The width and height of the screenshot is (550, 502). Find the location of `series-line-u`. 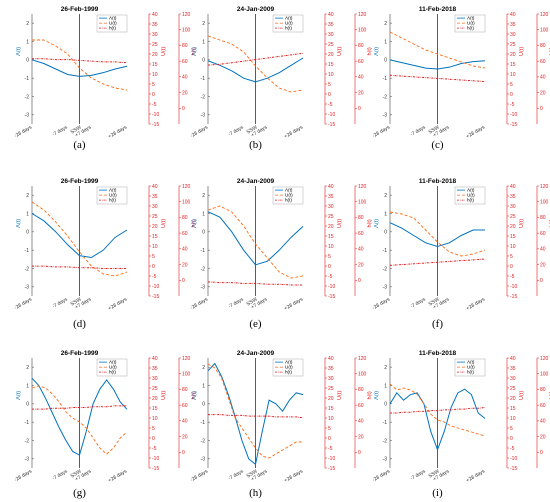

series-line-u is located at coordinates (255, 411).